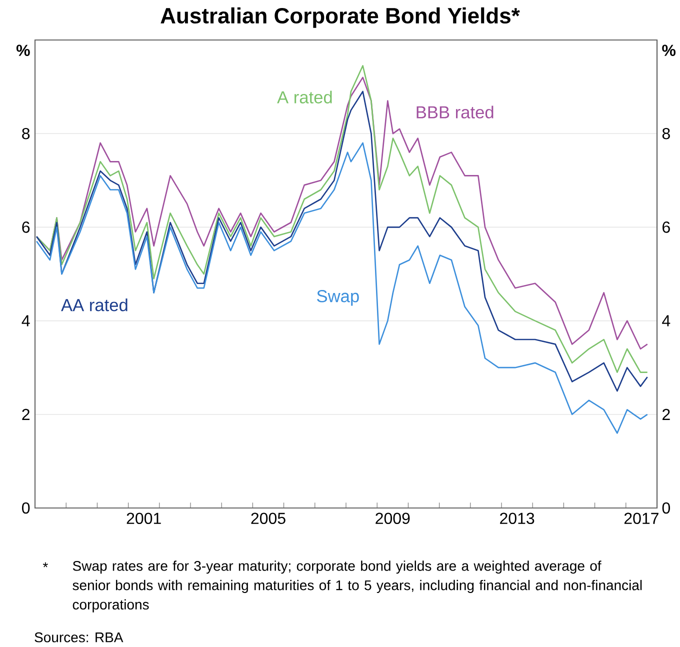 This screenshot has height=647, width=680. I want to click on source-note: Sources: RBA, so click(79, 637).